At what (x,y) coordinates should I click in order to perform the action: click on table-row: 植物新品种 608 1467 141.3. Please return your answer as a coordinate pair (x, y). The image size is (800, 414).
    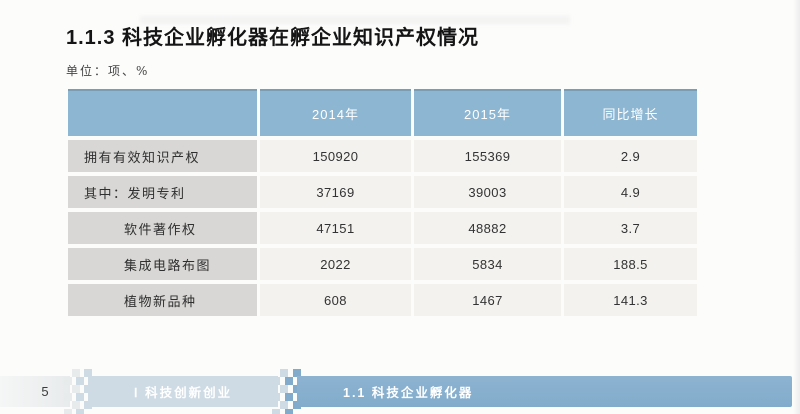
    Looking at the image, I should click on (382, 300).